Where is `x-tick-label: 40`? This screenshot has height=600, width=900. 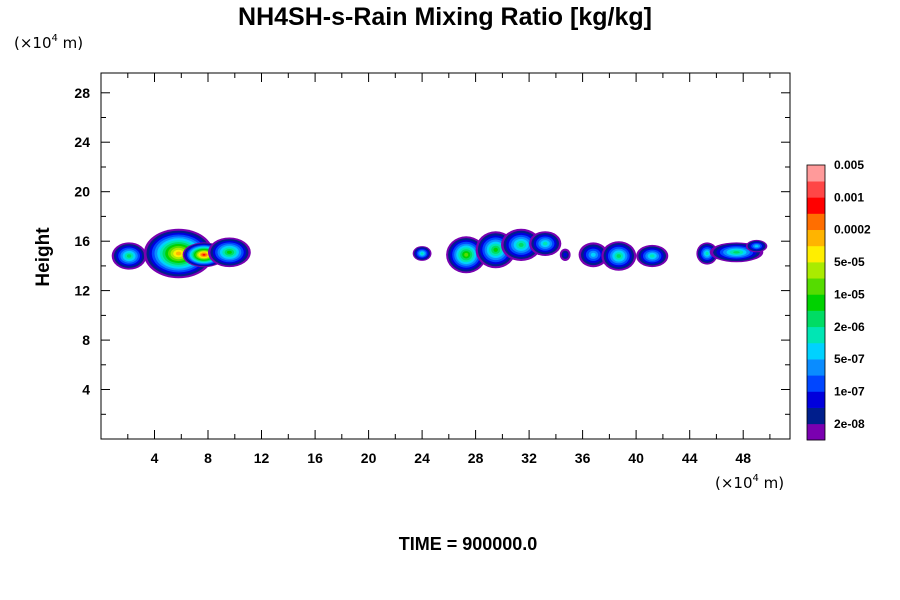 x-tick-label: 40 is located at coordinates (636, 458).